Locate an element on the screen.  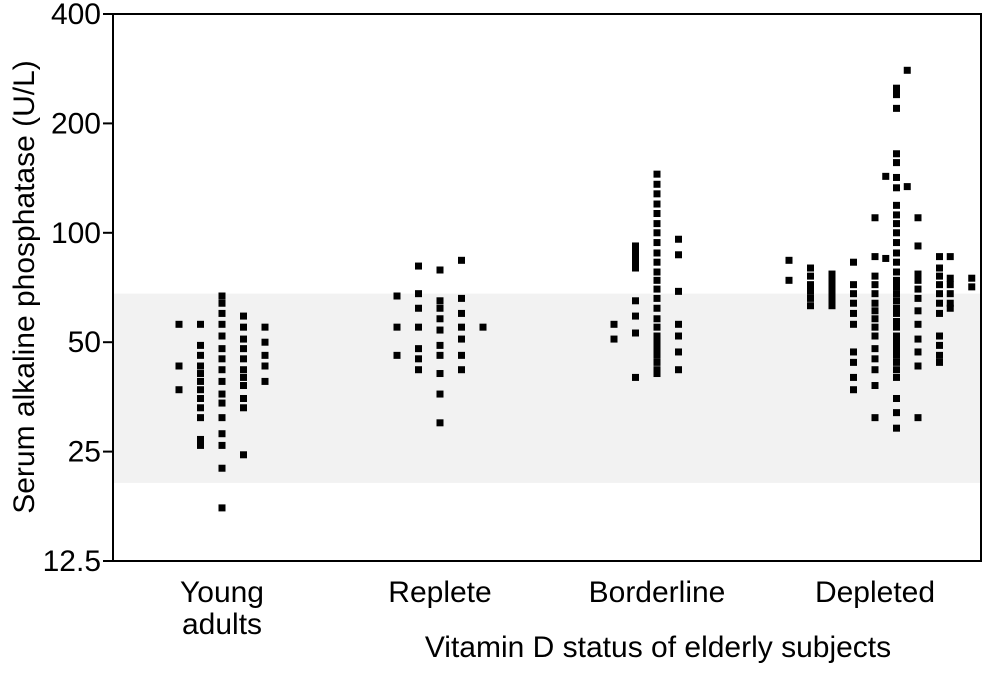
y-axis-ticks-layer: 12.5 25 50 100 200 400 is located at coordinates (78, 289).